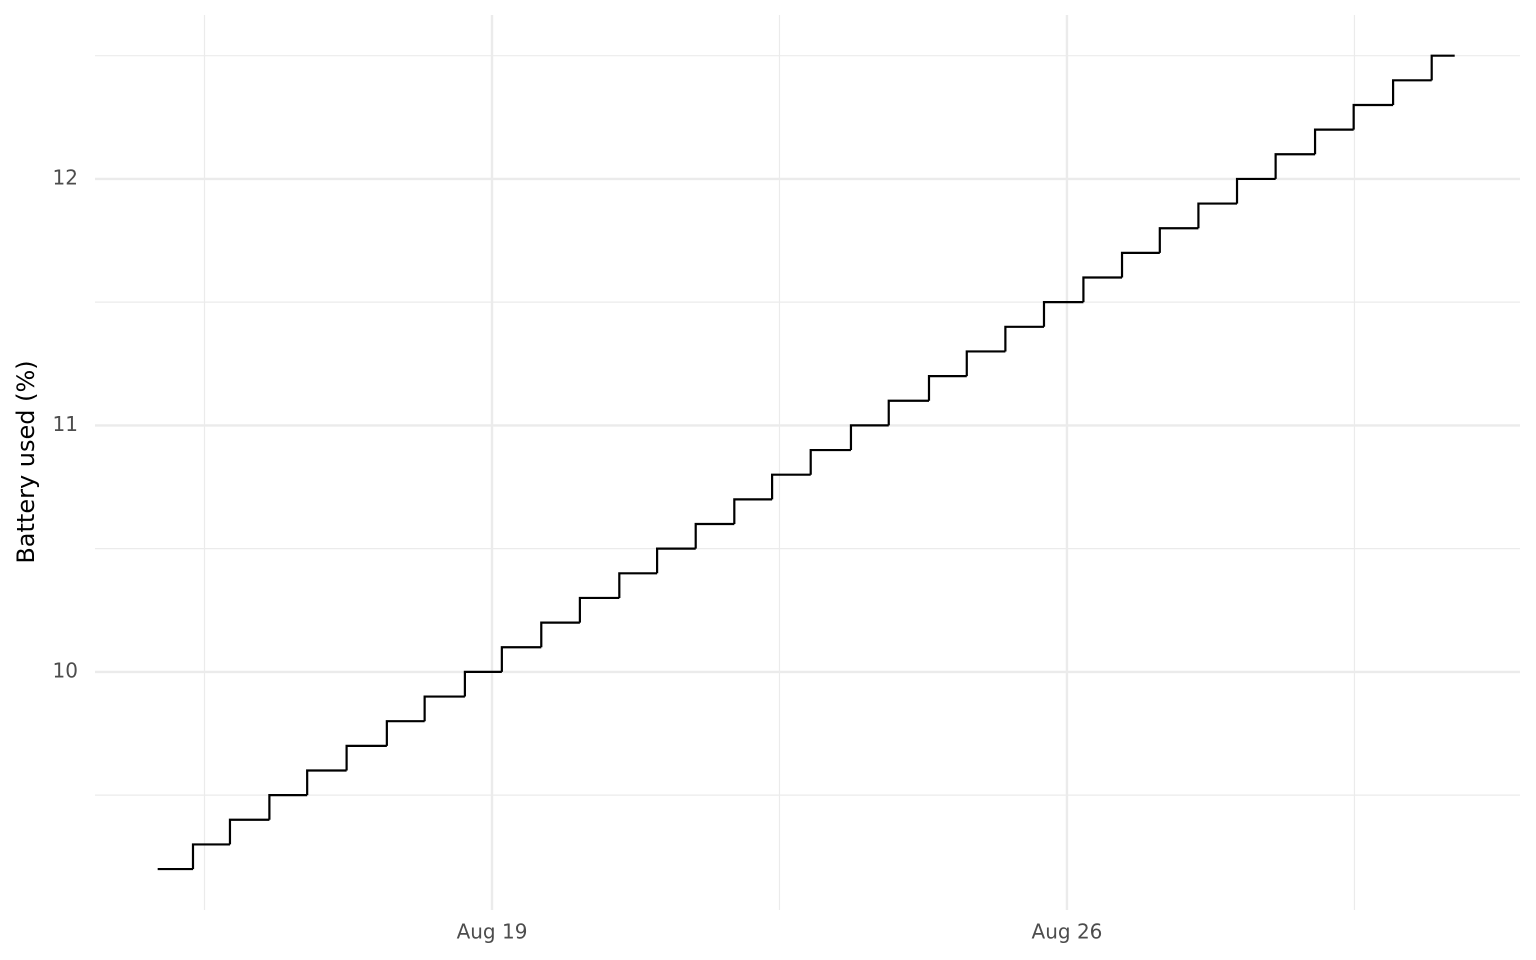 This screenshot has height=960, width=1536. Describe the element at coordinates (1067, 932) in the screenshot. I see `x-tick-label: Aug 26` at that location.